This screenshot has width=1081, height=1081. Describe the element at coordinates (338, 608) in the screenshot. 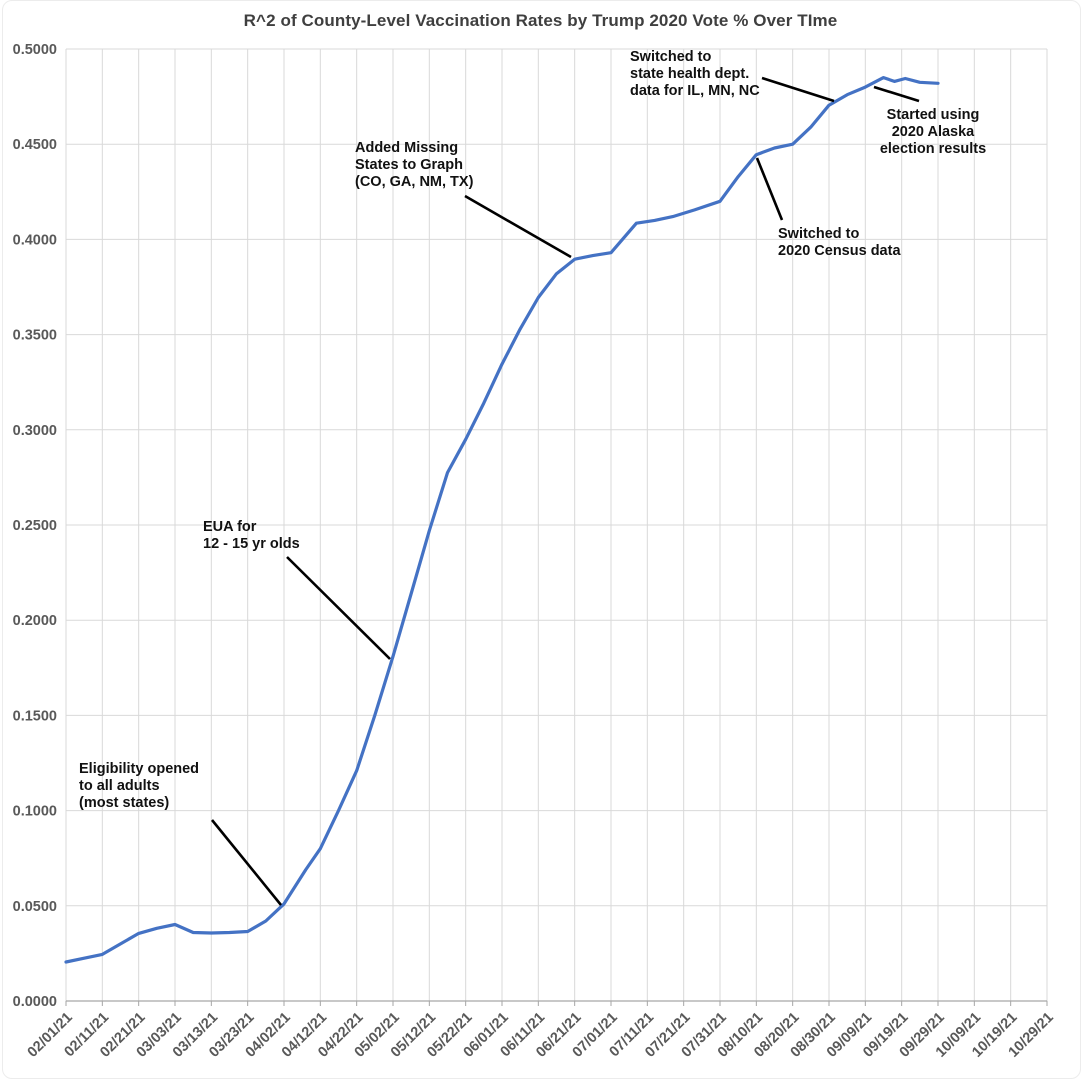

I see `eua-note-leader-line` at that location.